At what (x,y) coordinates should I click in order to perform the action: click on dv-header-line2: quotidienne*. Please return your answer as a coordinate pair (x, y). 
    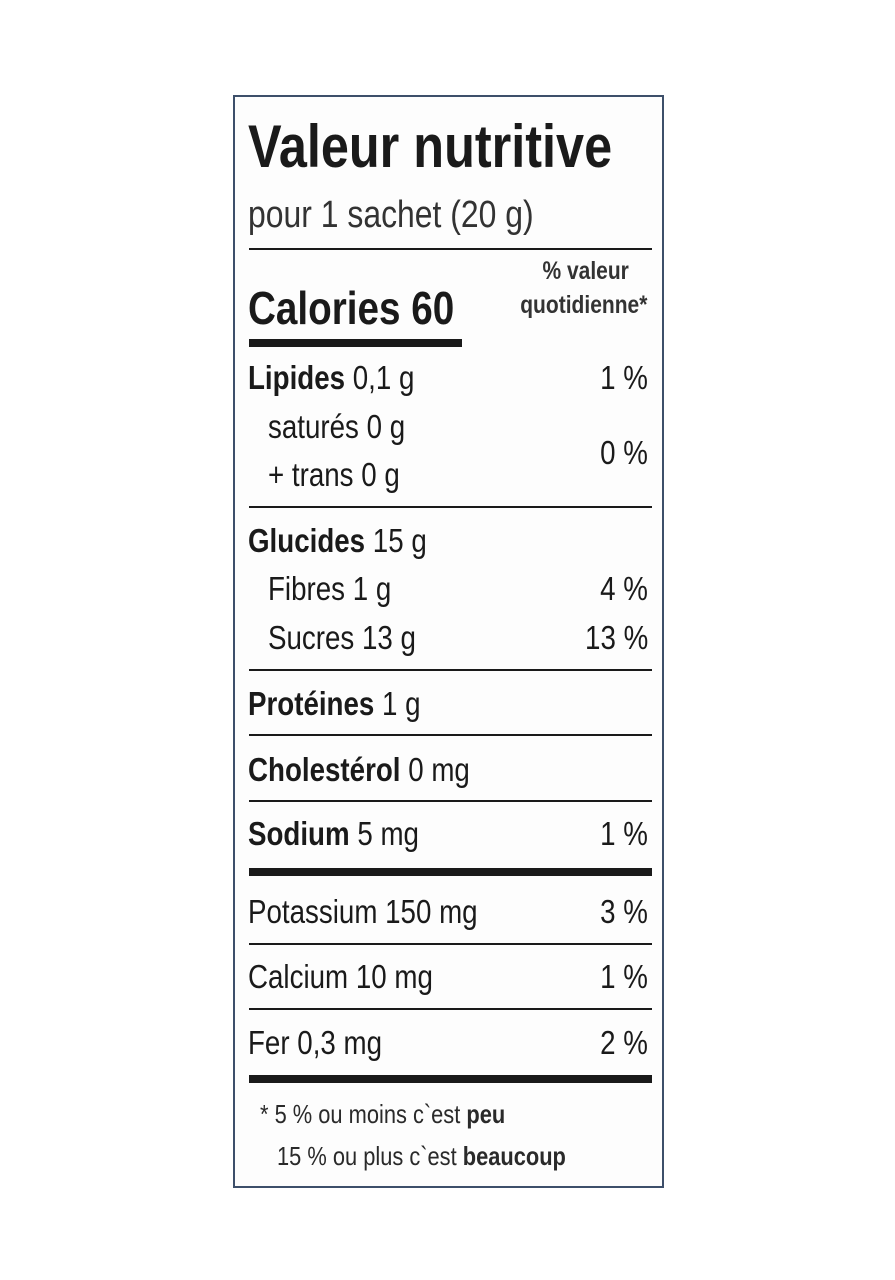
    Looking at the image, I should click on (583, 305).